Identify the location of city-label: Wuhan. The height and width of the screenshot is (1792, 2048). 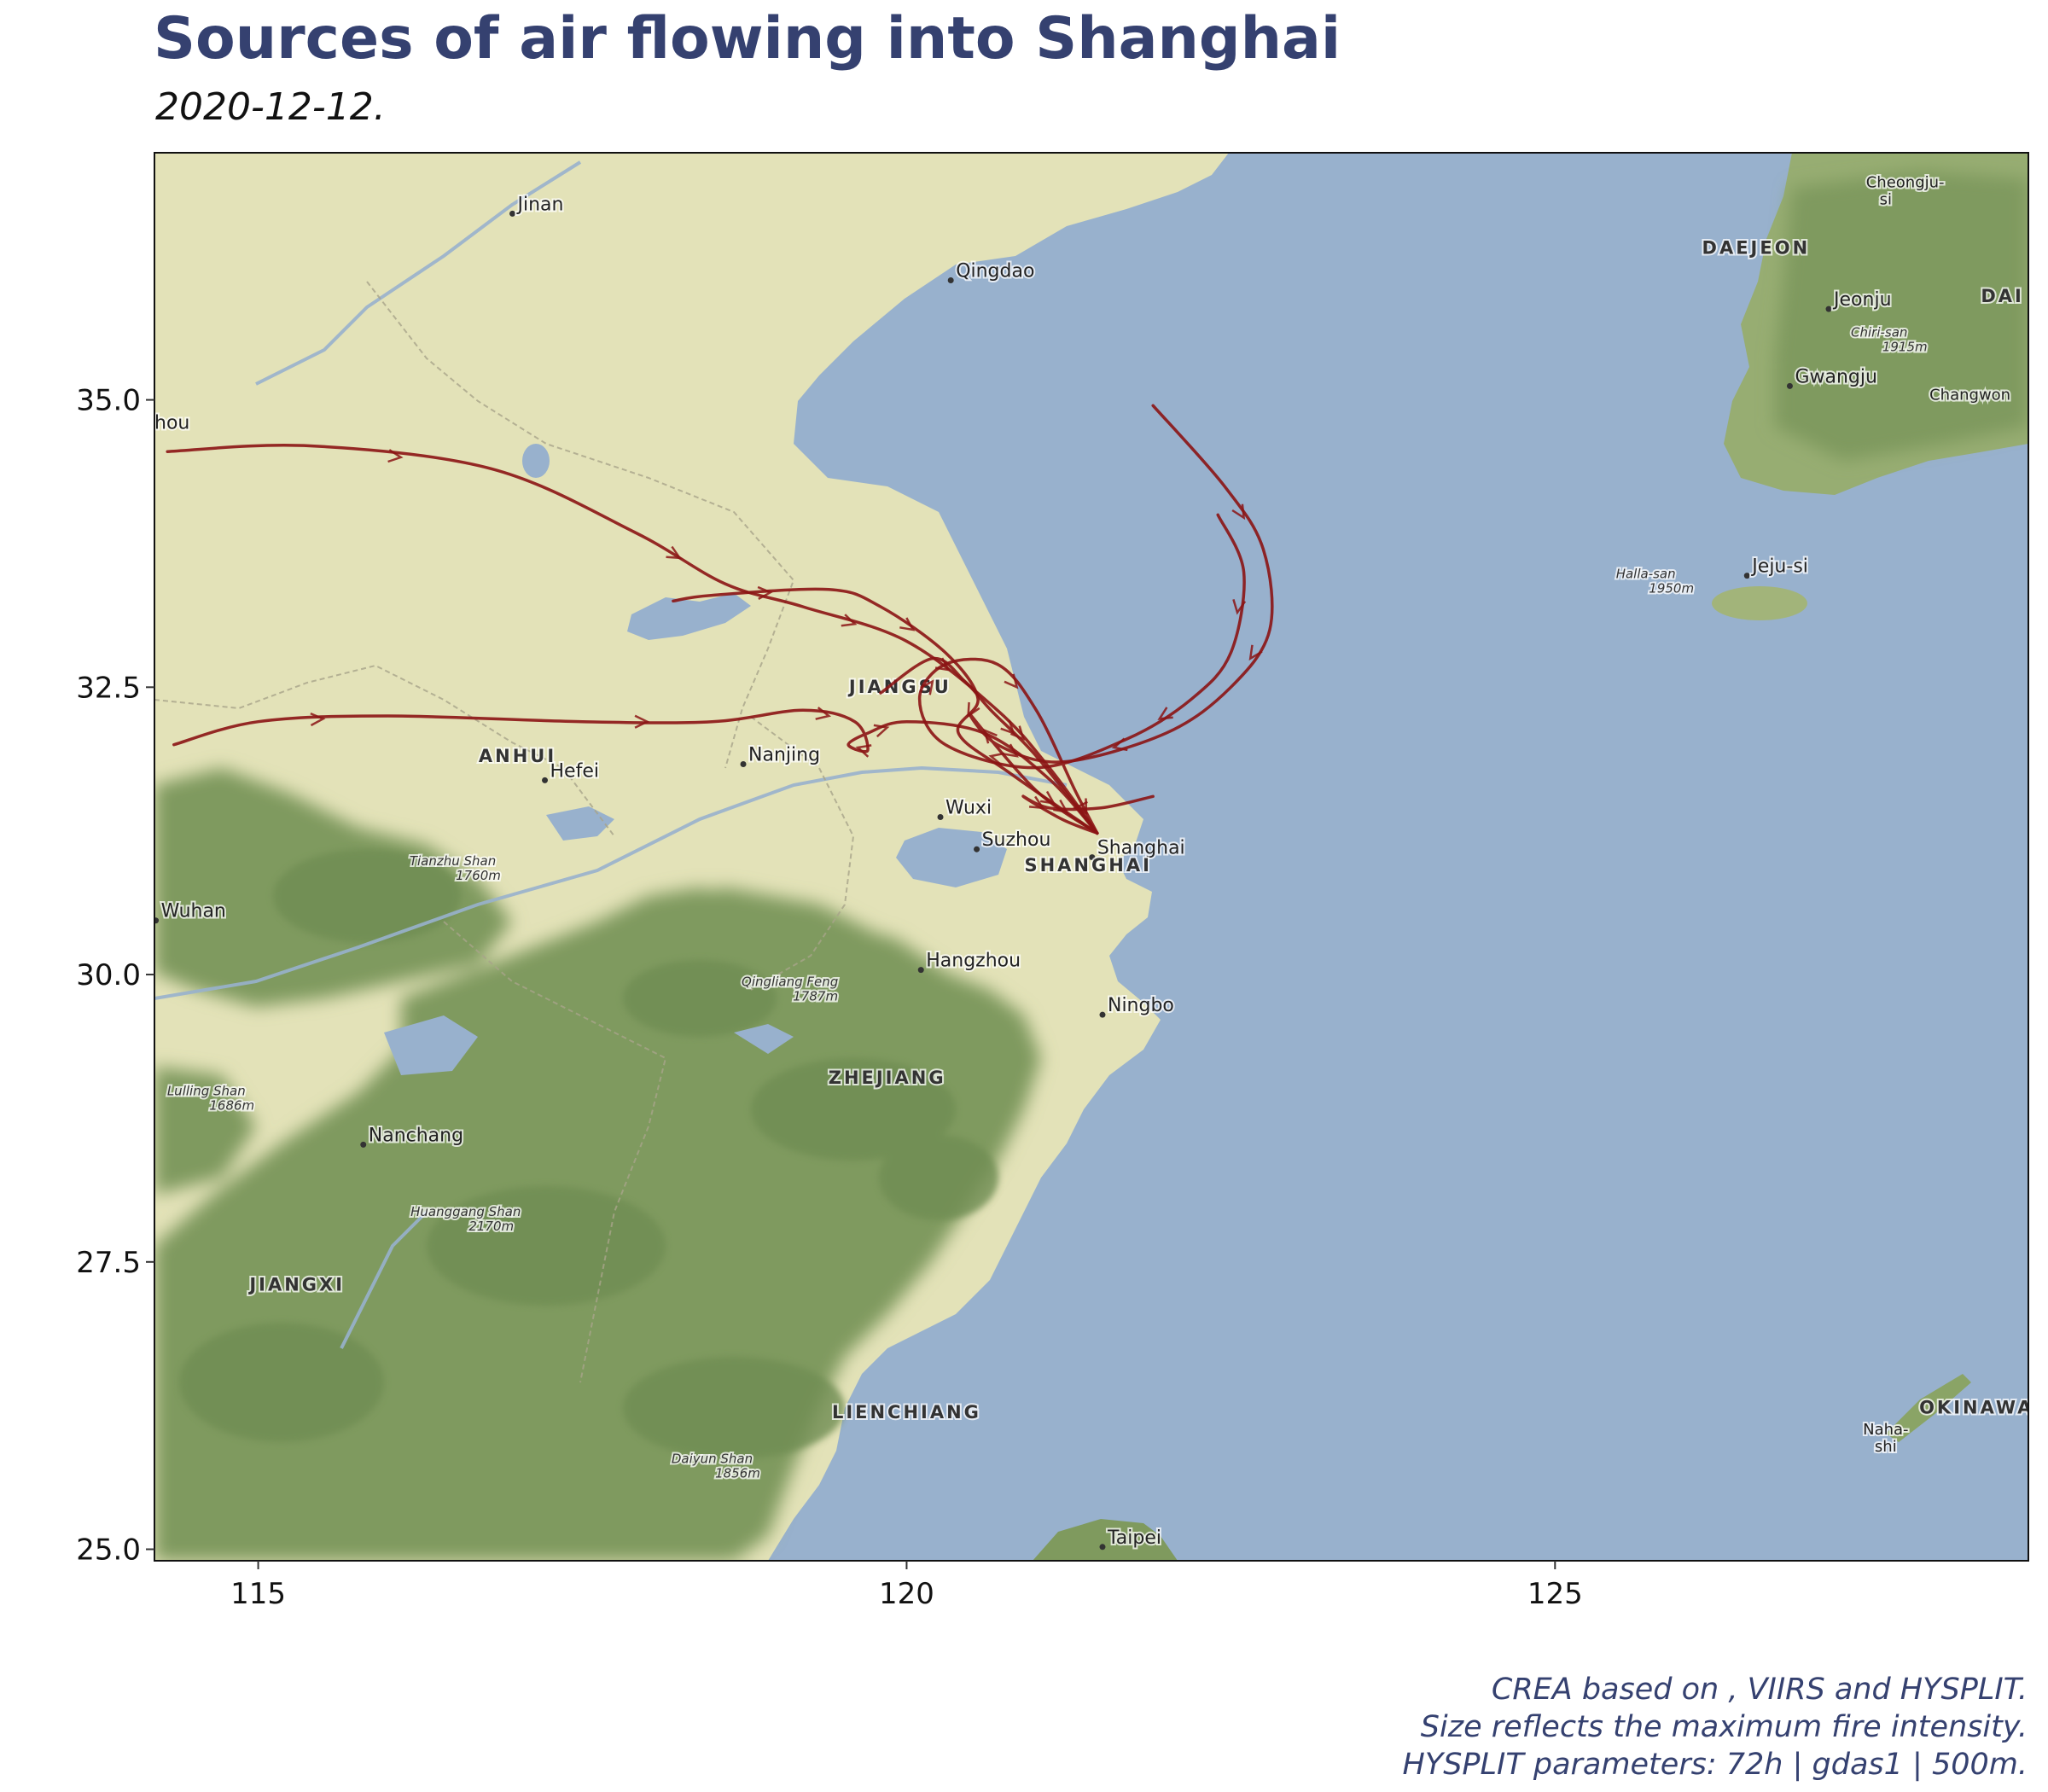
(193, 912).